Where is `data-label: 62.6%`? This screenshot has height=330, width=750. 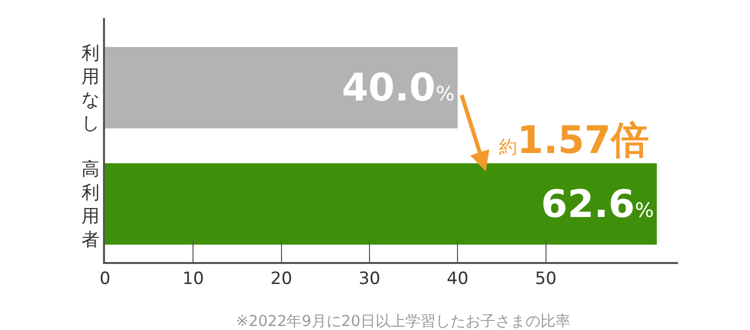
data-label: 62.6% is located at coordinates (597, 204).